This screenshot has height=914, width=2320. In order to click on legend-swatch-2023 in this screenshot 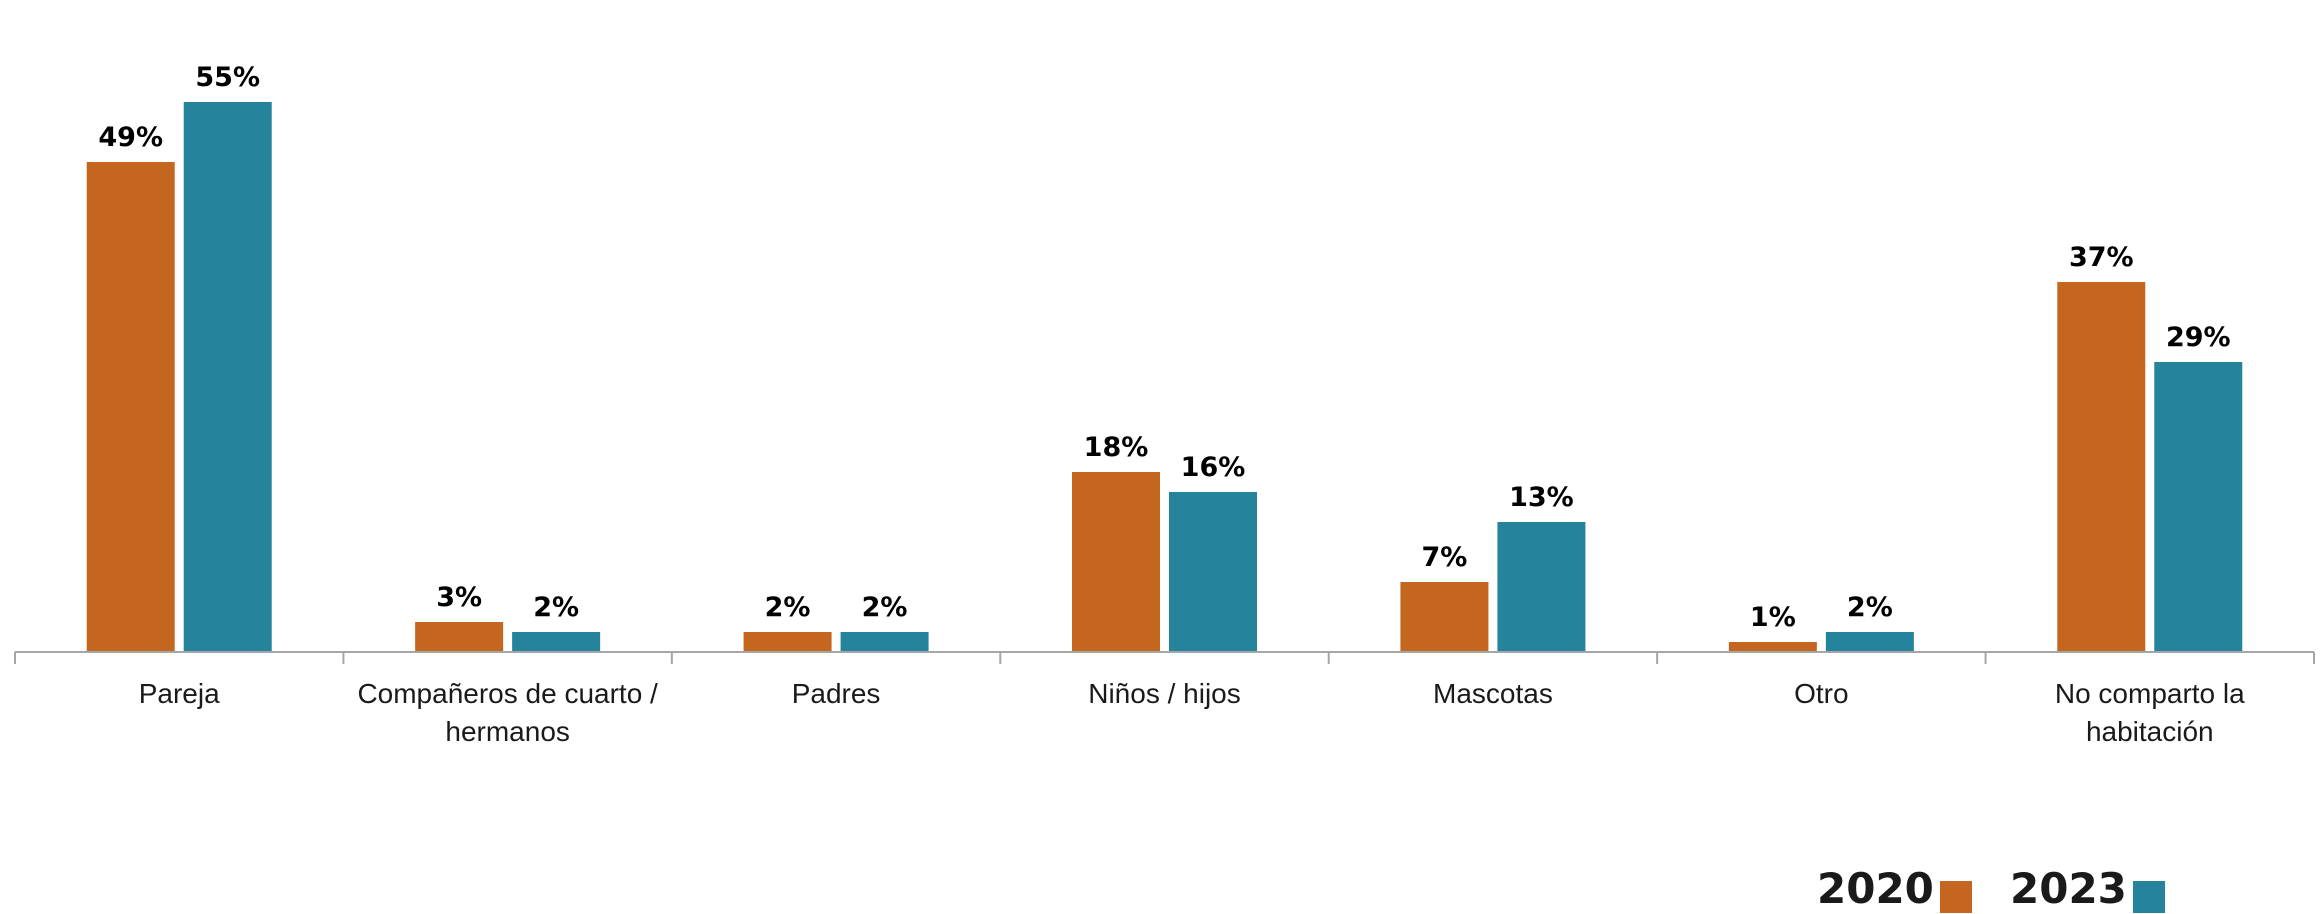, I will do `click(2149, 897)`.